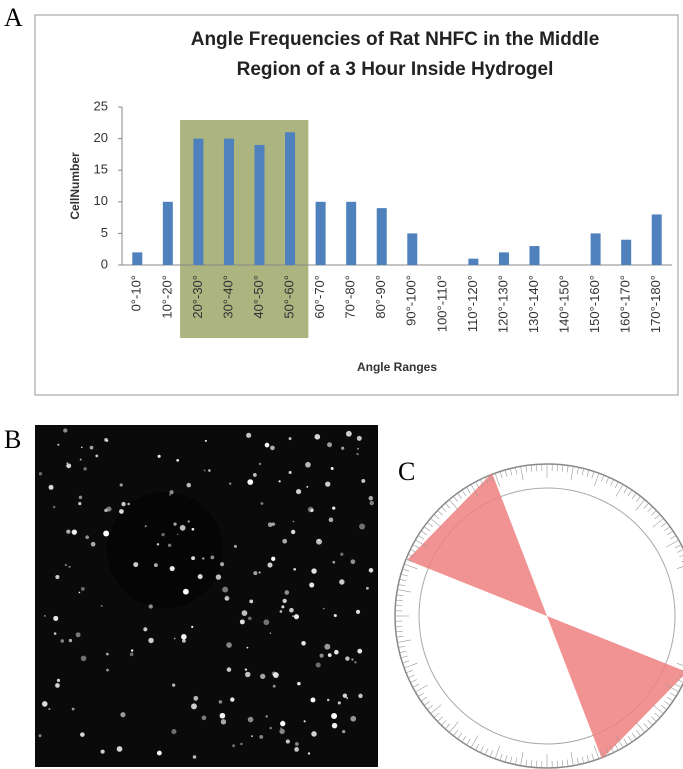 The width and height of the screenshot is (683, 769). Describe the element at coordinates (101, 137) in the screenshot. I see `y-tick-label: 20` at that location.